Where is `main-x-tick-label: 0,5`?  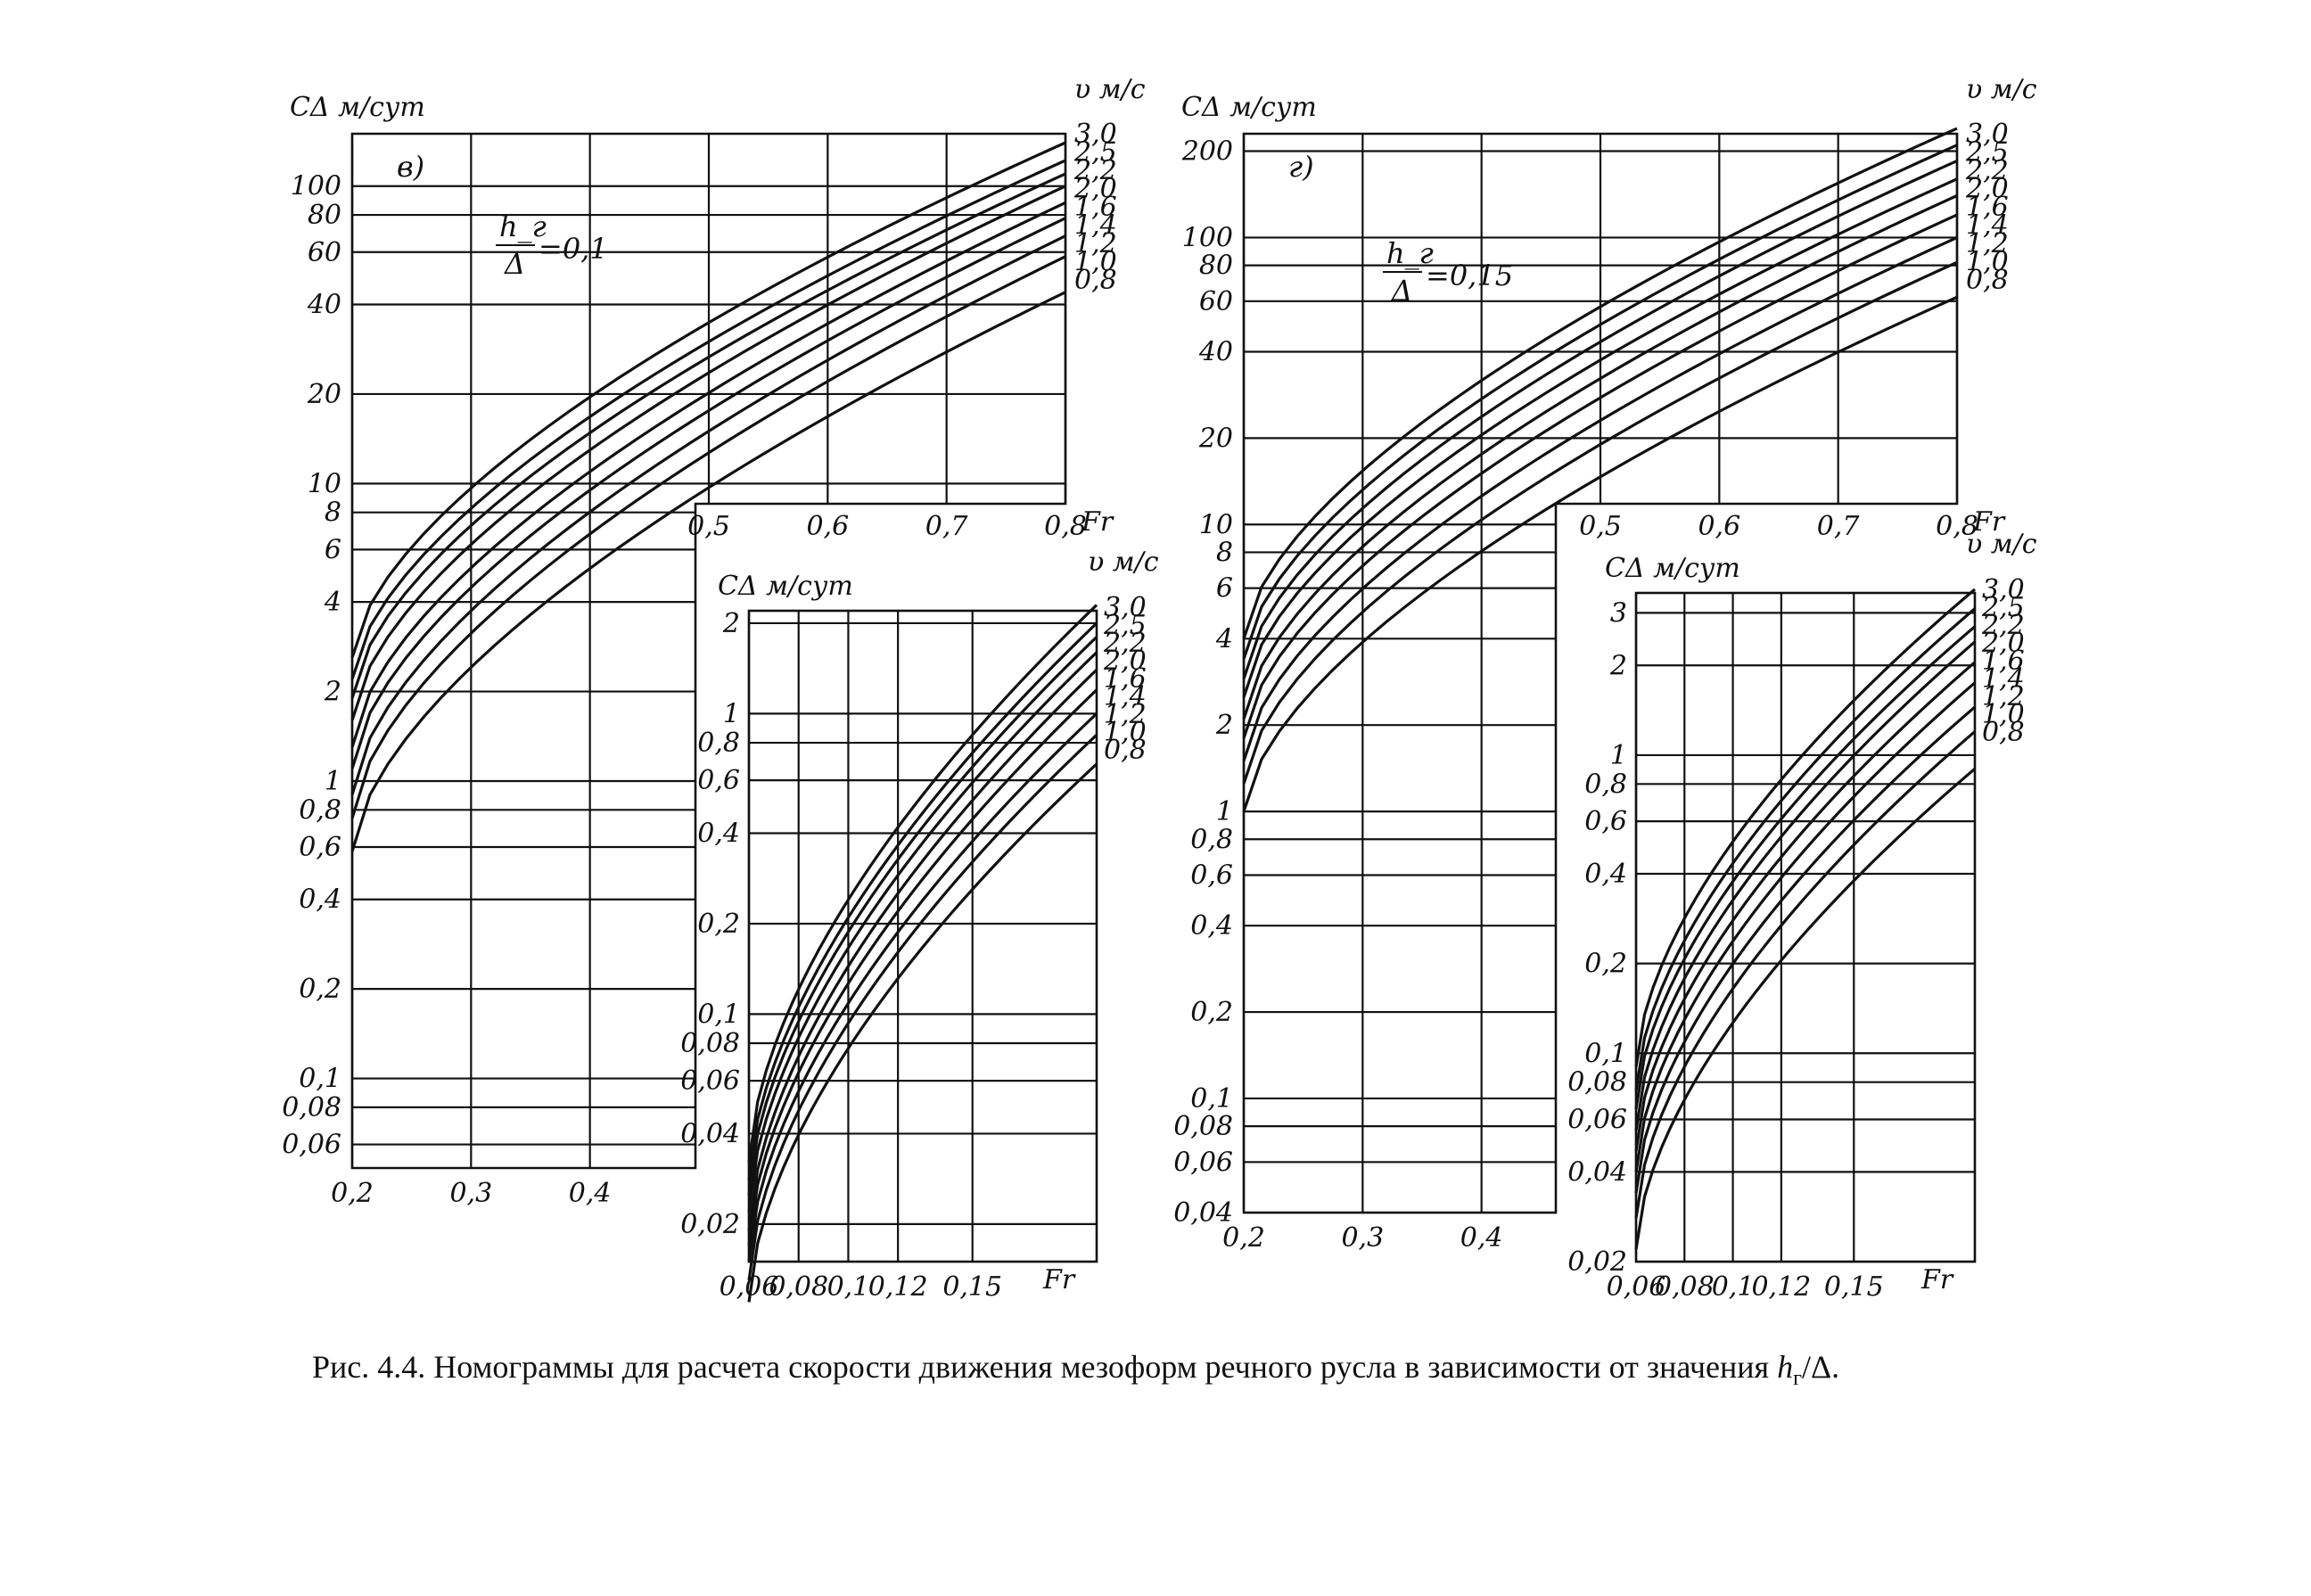
main-x-tick-label: 0,5 is located at coordinates (708, 526).